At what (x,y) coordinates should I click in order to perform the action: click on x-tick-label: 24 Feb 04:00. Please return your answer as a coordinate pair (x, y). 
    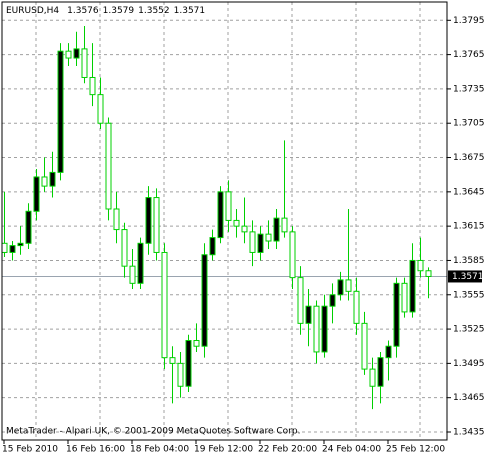
    Looking at the image, I should click on (351, 450).